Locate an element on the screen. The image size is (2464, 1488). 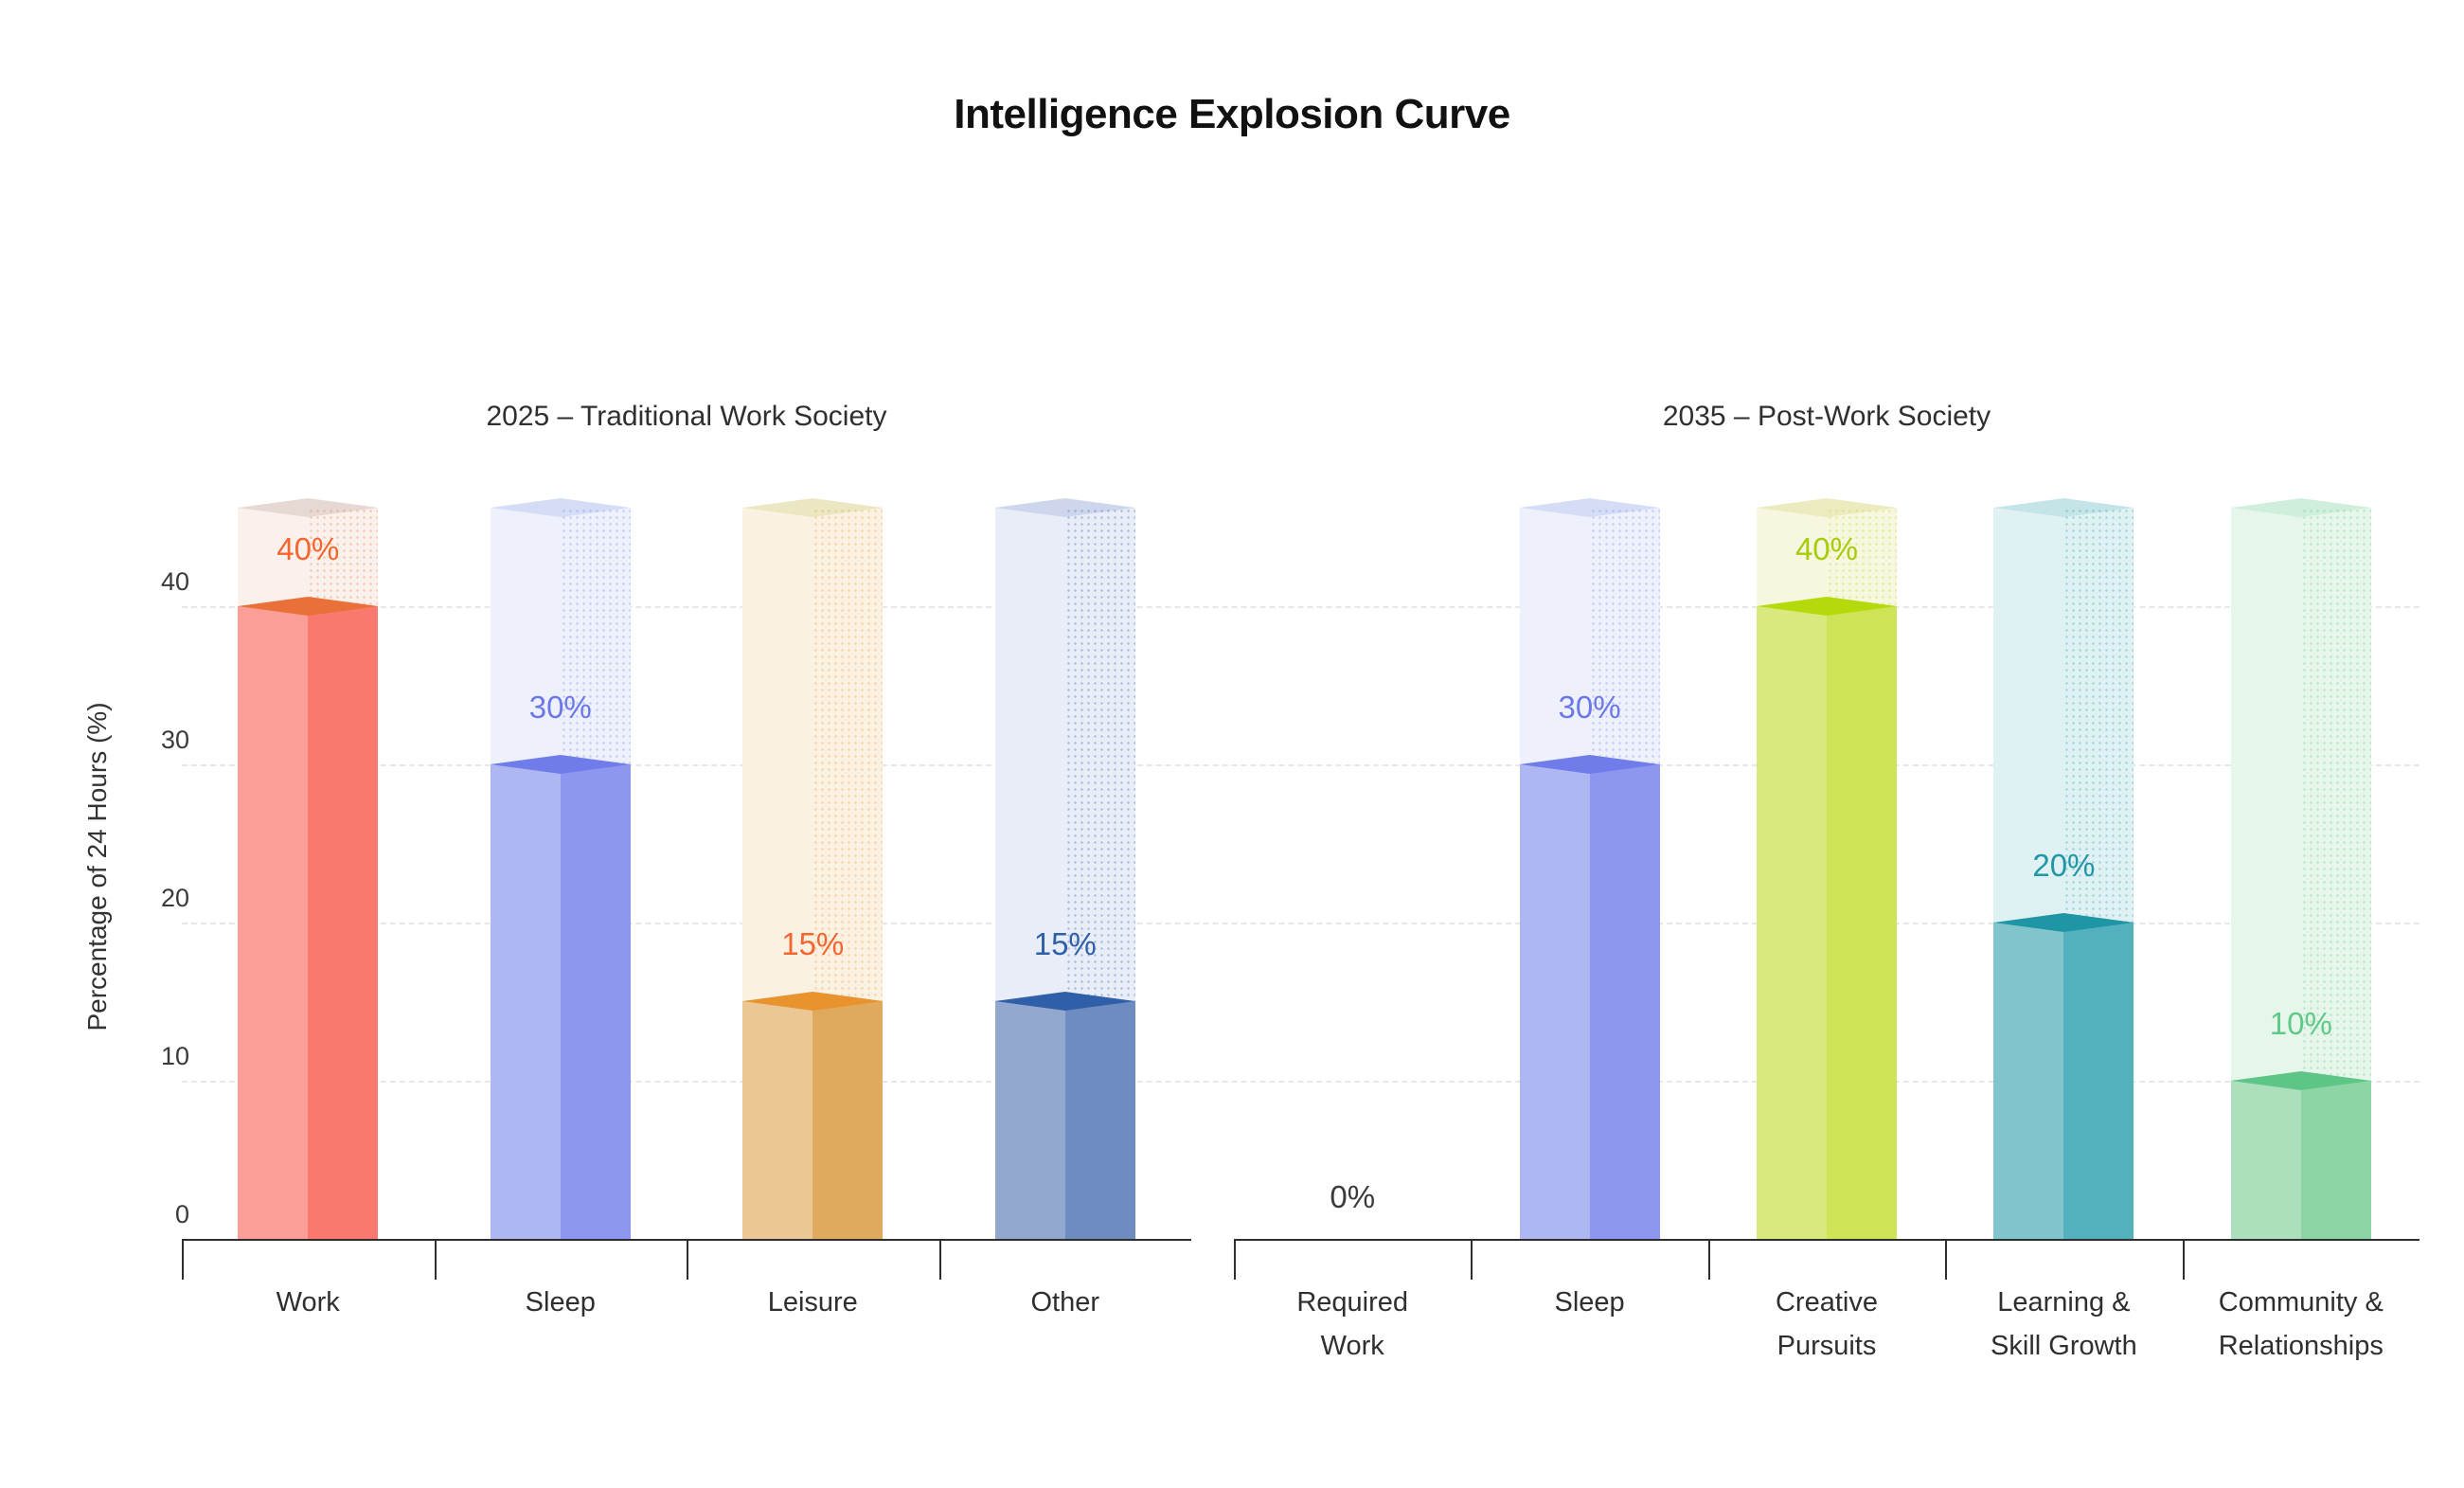
value-label: 20% is located at coordinates (2064, 865).